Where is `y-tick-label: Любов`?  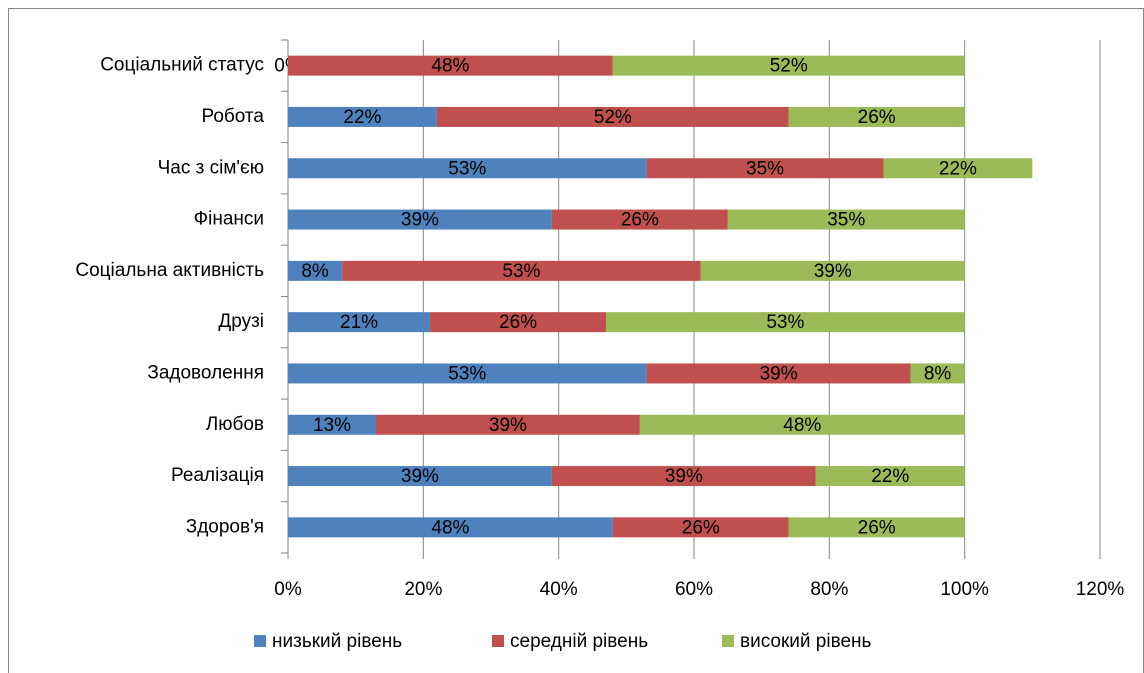
y-tick-label: Любов is located at coordinates (235, 424).